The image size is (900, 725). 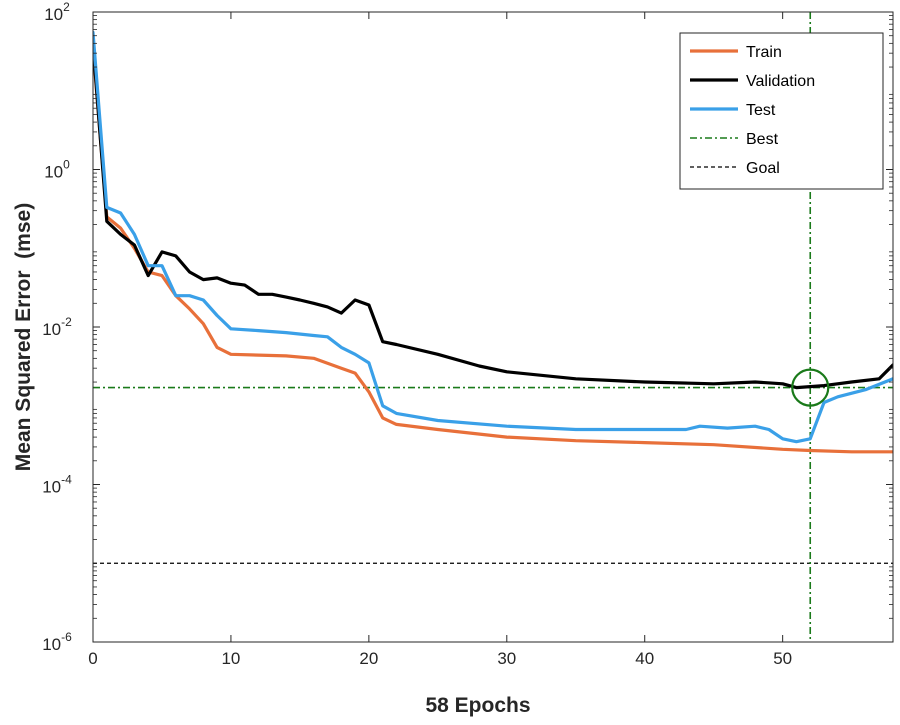 What do you see at coordinates (780, 81) in the screenshot?
I see `legend-label-validation: Validation` at bounding box center [780, 81].